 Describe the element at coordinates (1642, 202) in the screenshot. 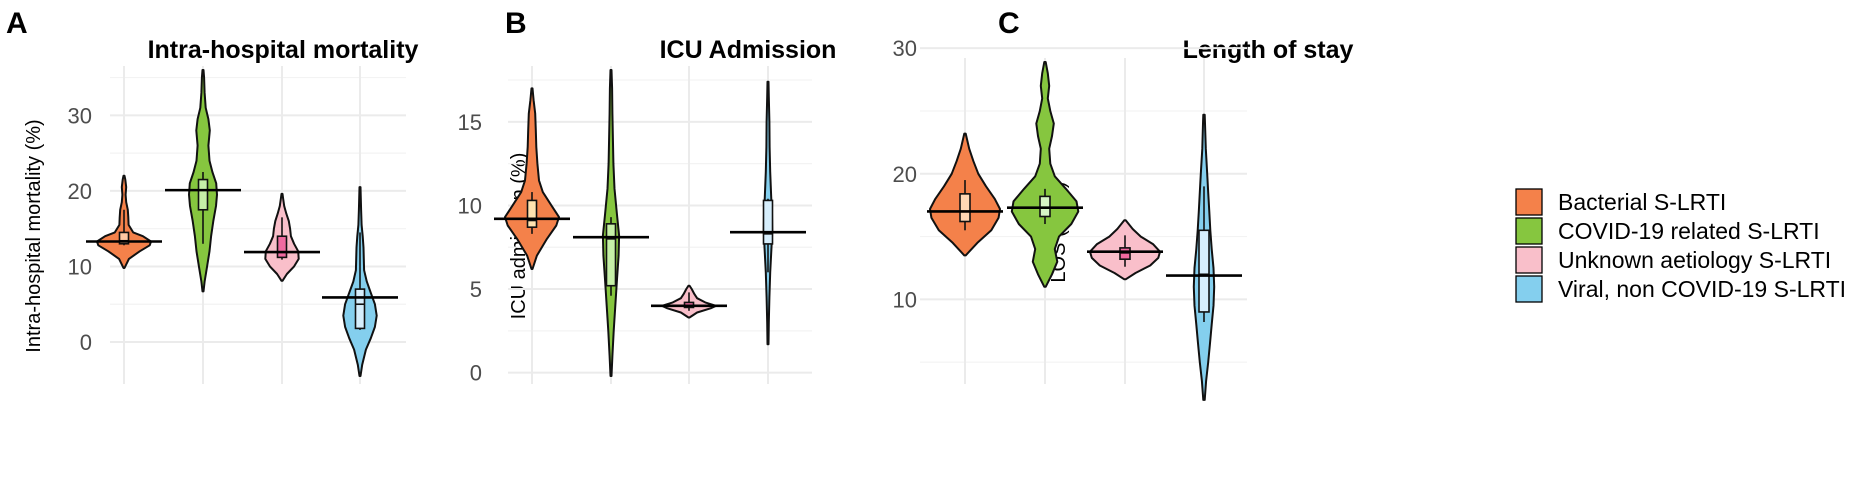

I see `legend-label-bacterial: Bacterial S-LRTI` at that location.